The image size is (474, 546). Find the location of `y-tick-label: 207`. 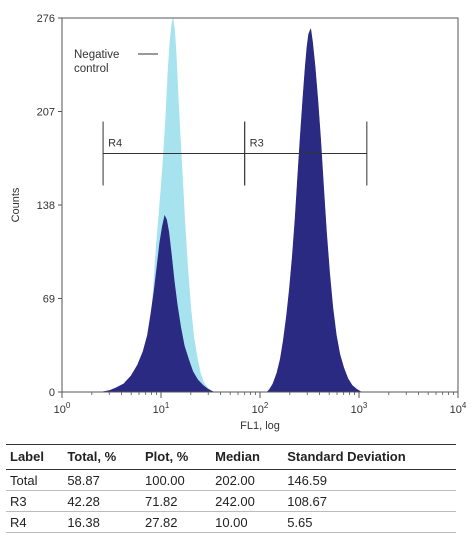

y-tick-label: 207 is located at coordinates (46, 113).